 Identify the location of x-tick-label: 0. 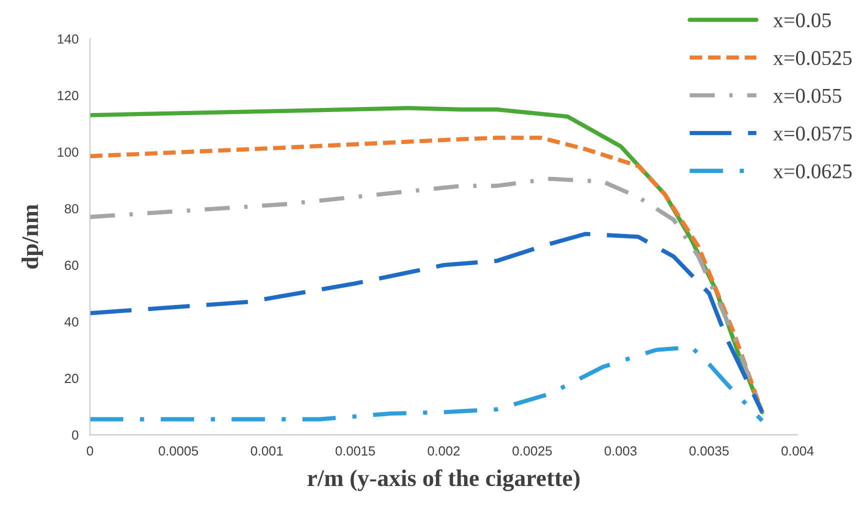
(90, 451).